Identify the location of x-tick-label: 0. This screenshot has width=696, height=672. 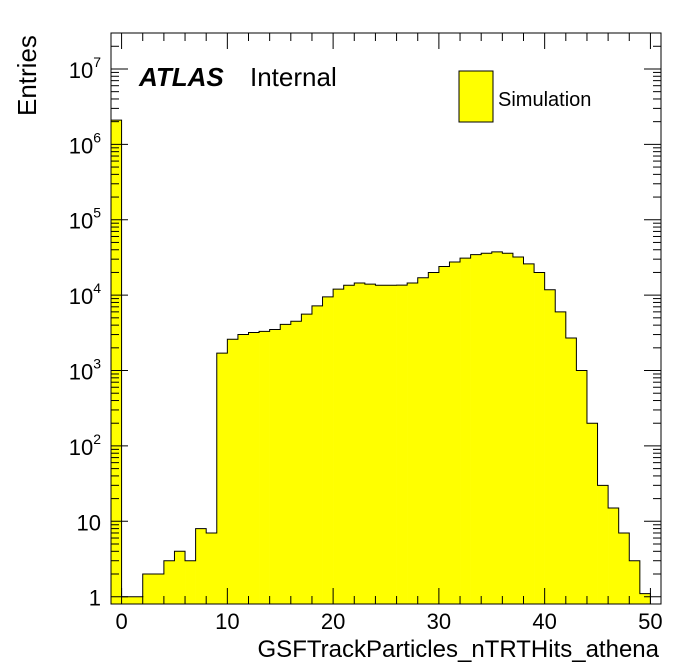
(121, 621).